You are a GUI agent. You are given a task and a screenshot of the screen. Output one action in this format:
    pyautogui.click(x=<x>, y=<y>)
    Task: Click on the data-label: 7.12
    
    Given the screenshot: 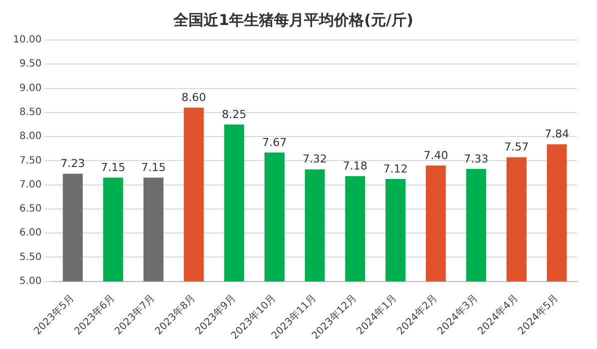 What is the action you would take?
    pyautogui.click(x=395, y=169)
    